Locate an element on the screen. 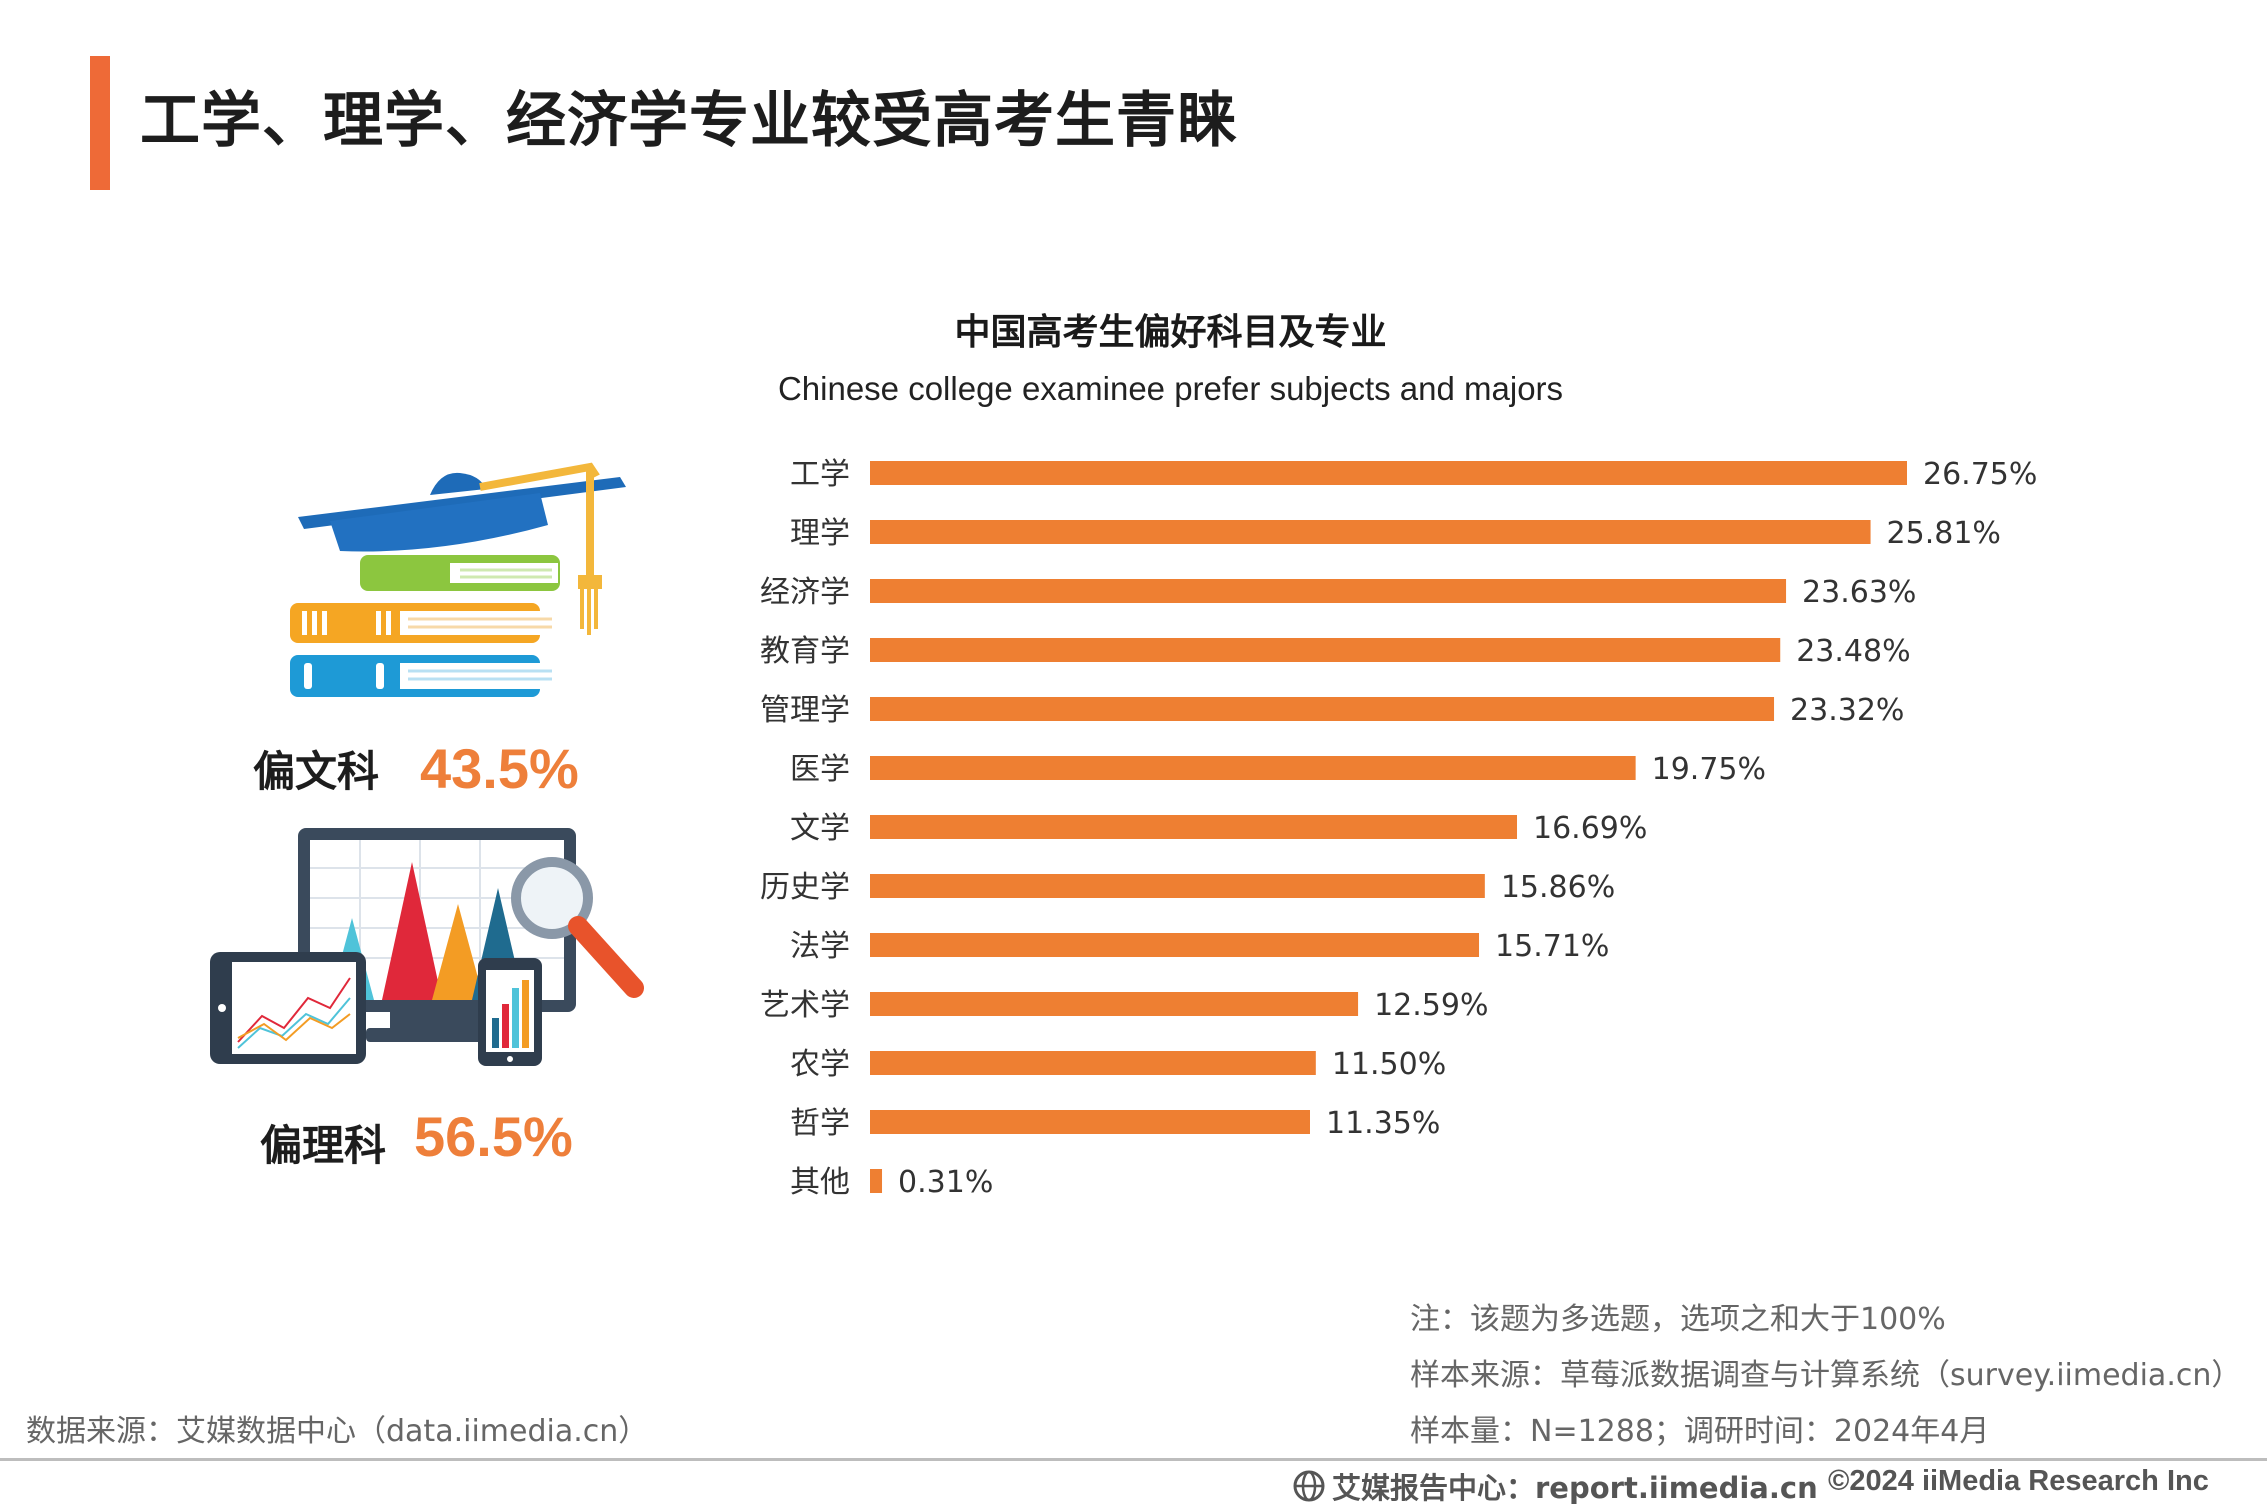  liberal-arts-value: 43.5% is located at coordinates (499, 768).